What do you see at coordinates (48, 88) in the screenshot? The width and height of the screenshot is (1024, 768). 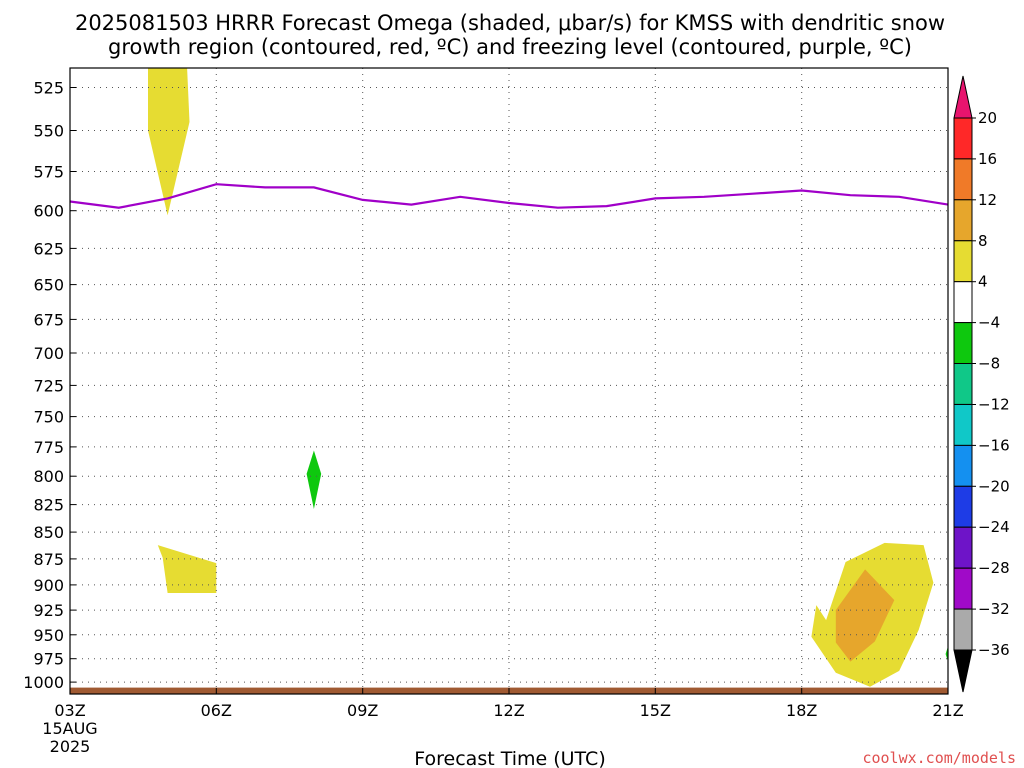 I see `y-tick-label: 525` at bounding box center [48, 88].